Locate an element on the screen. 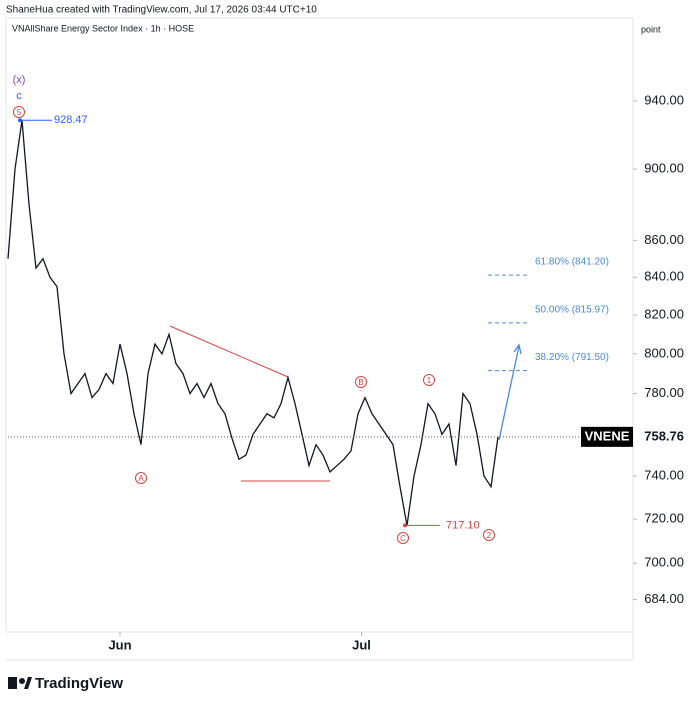  wave-label: 5 is located at coordinates (19, 112).